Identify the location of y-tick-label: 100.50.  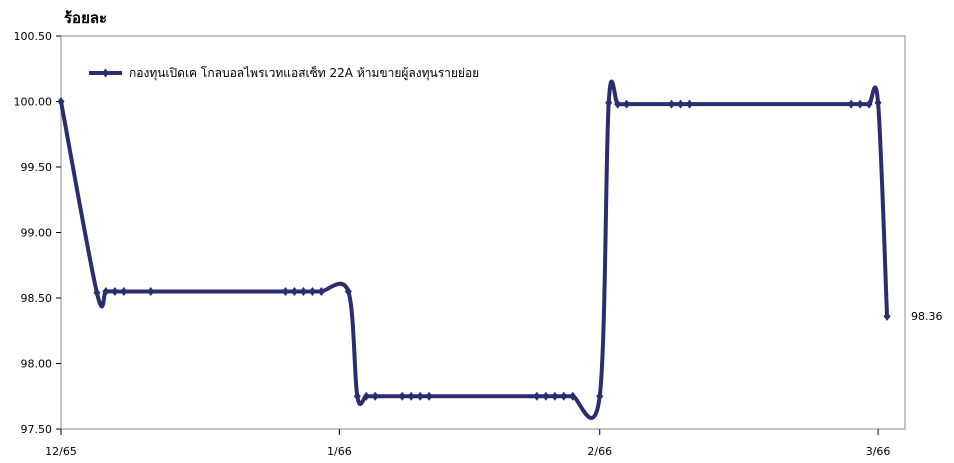
(33, 36).